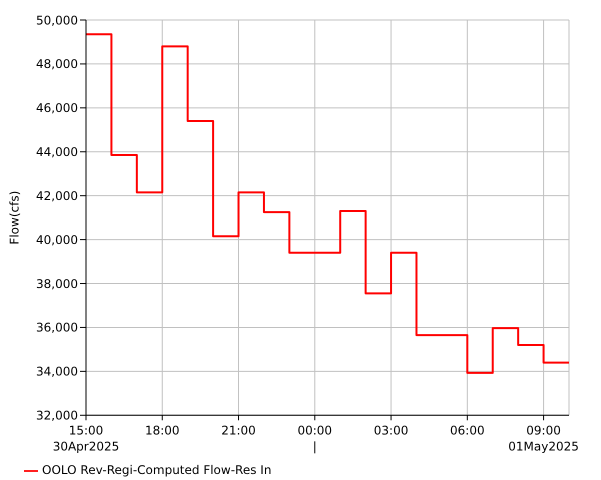 This screenshot has width=601, height=480. What do you see at coordinates (314, 438) in the screenshot?
I see `x-tick-label: 00:00 |` at bounding box center [314, 438].